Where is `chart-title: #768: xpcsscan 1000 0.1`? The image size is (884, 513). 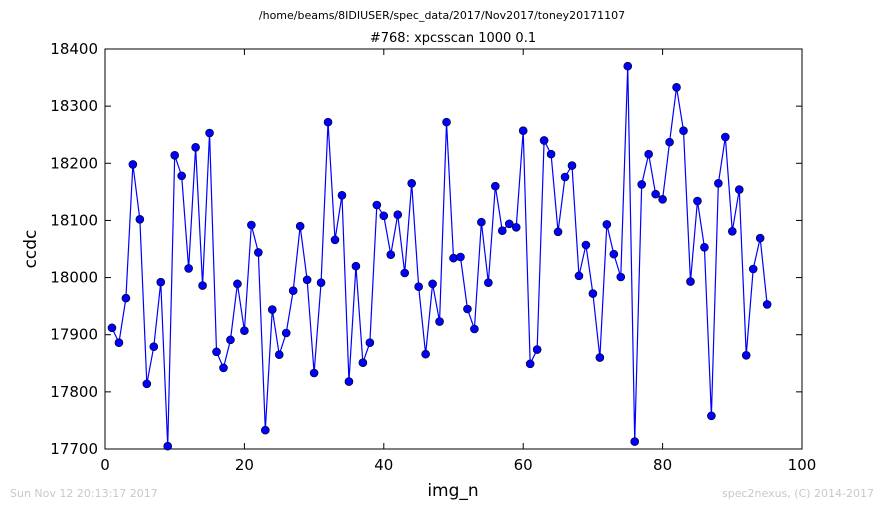 chart-title: #768: xpcsscan 1000 0.1 is located at coordinates (453, 38).